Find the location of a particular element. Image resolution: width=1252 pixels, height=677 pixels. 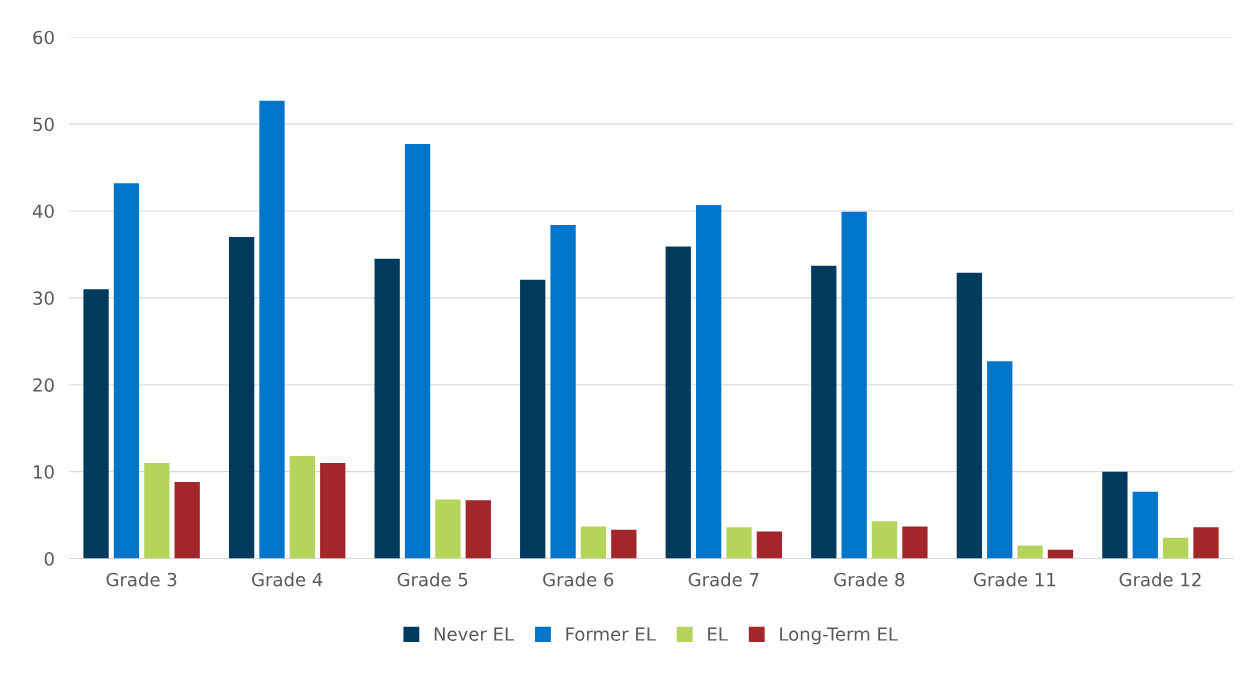

x-tick-label: Grade 6 is located at coordinates (578, 579).